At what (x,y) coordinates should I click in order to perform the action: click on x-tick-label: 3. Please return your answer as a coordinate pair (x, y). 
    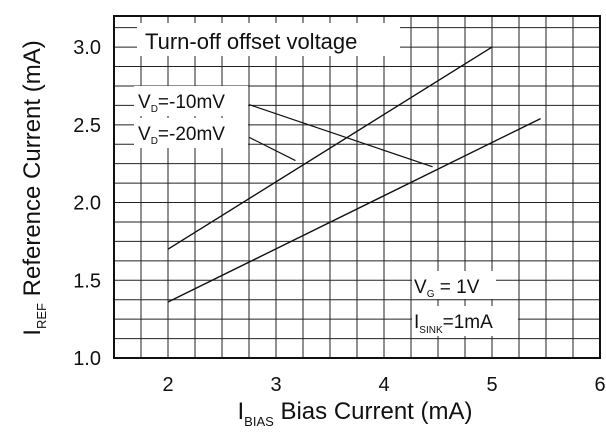
    Looking at the image, I should click on (275, 385).